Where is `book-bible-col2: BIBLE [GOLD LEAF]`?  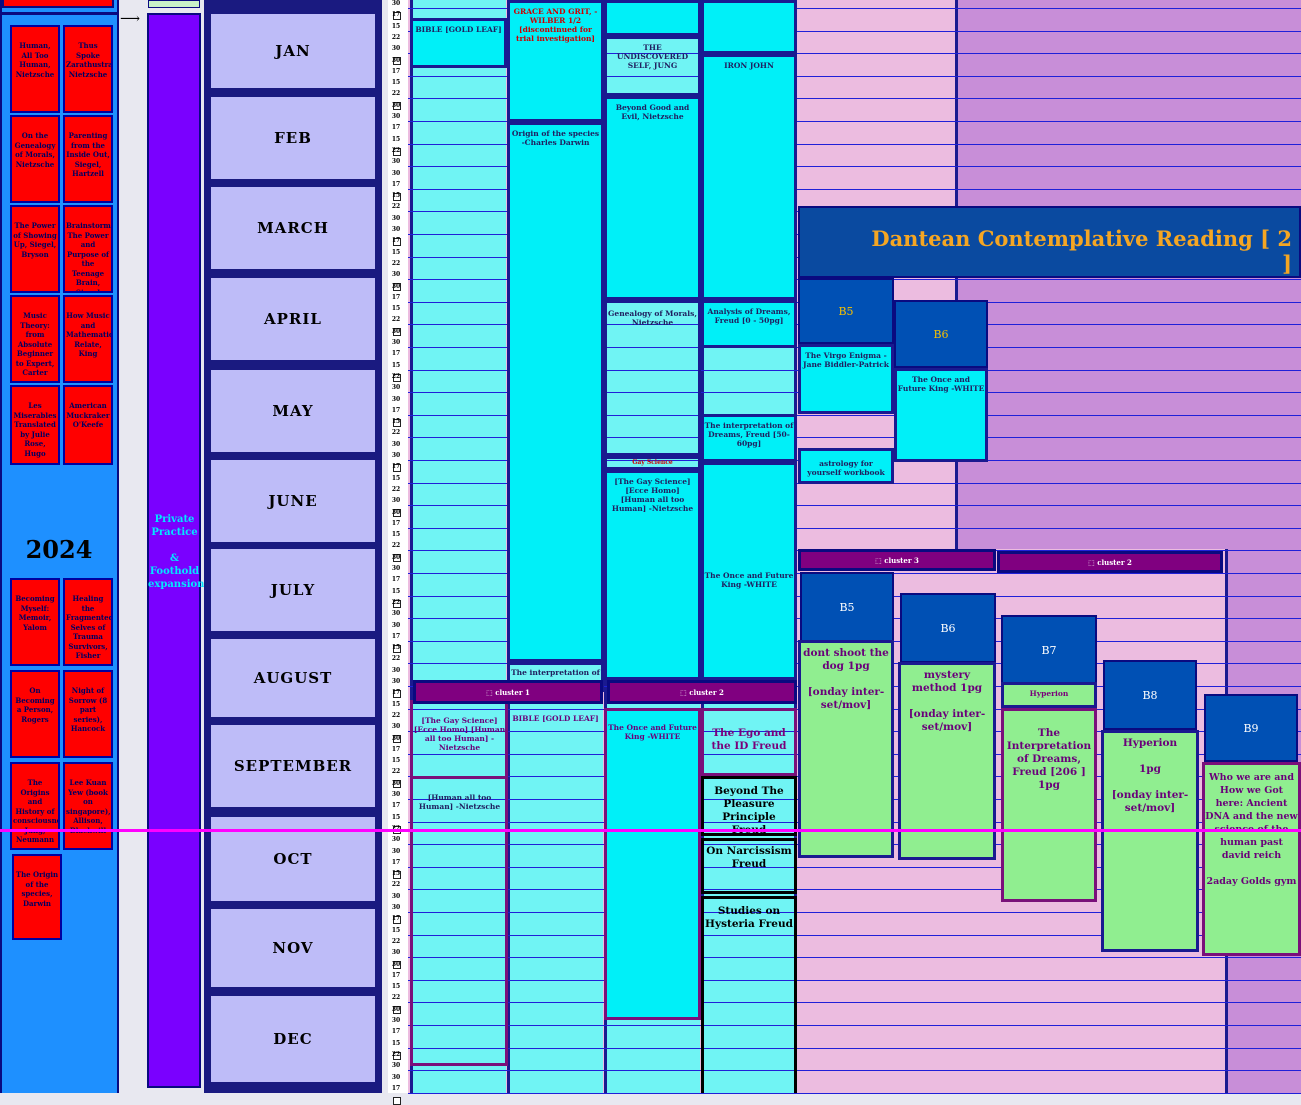 book-bible-col2: BIBLE [GOLD LEAF] is located at coordinates (555, 718).